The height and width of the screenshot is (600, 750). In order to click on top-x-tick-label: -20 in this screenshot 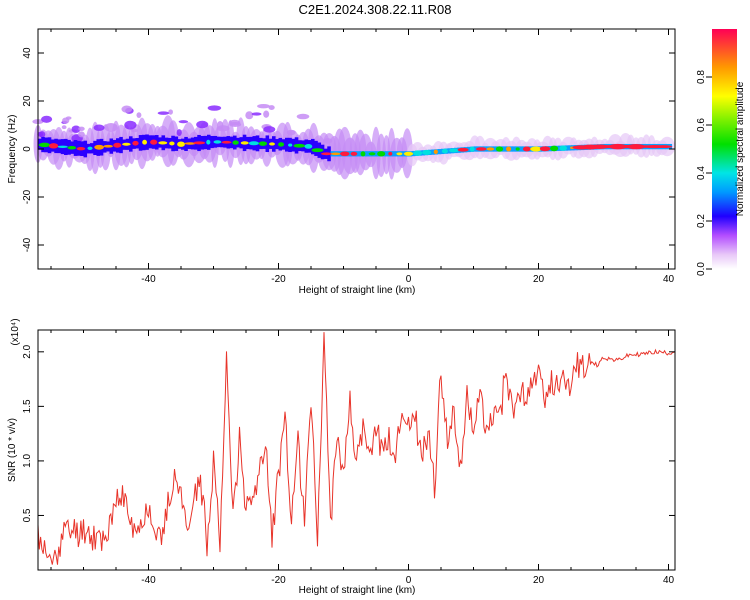, I will do `click(278, 279)`.